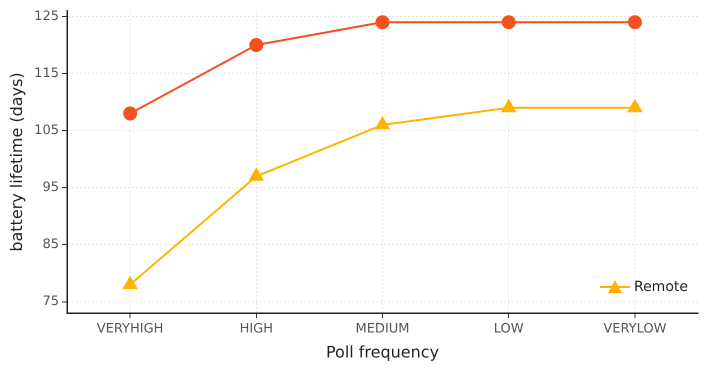 The height and width of the screenshot is (371, 707). I want to click on x-tick-label: LOW, so click(509, 328).